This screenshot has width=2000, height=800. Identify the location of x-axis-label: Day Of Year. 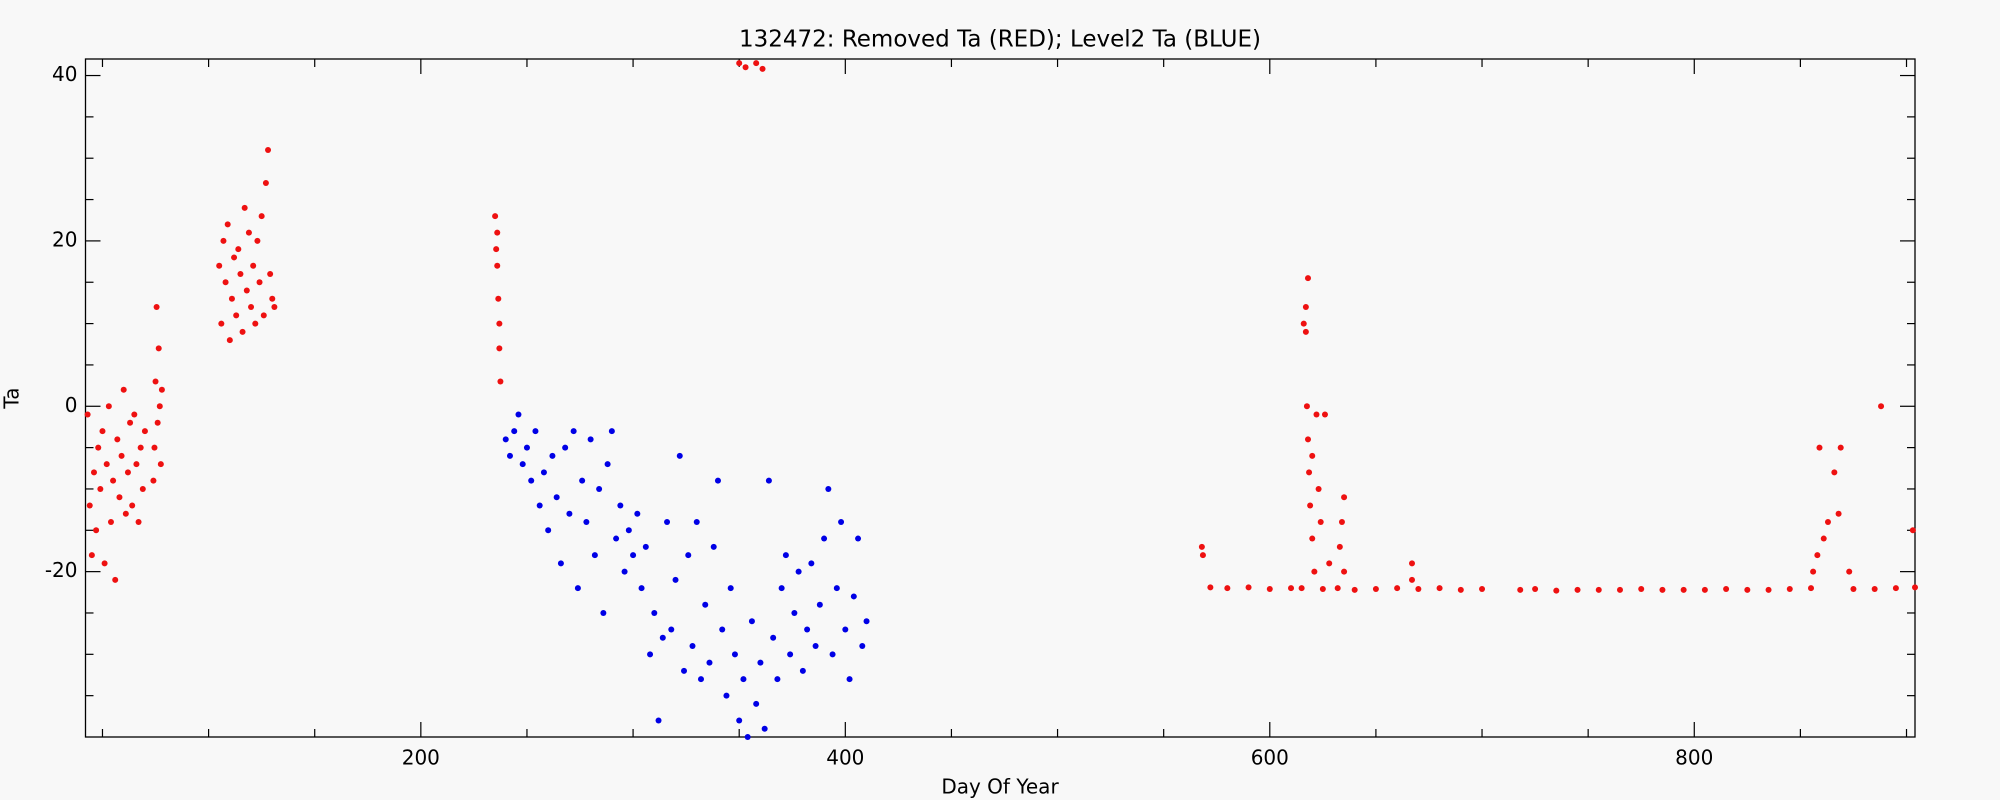
(1000, 787).